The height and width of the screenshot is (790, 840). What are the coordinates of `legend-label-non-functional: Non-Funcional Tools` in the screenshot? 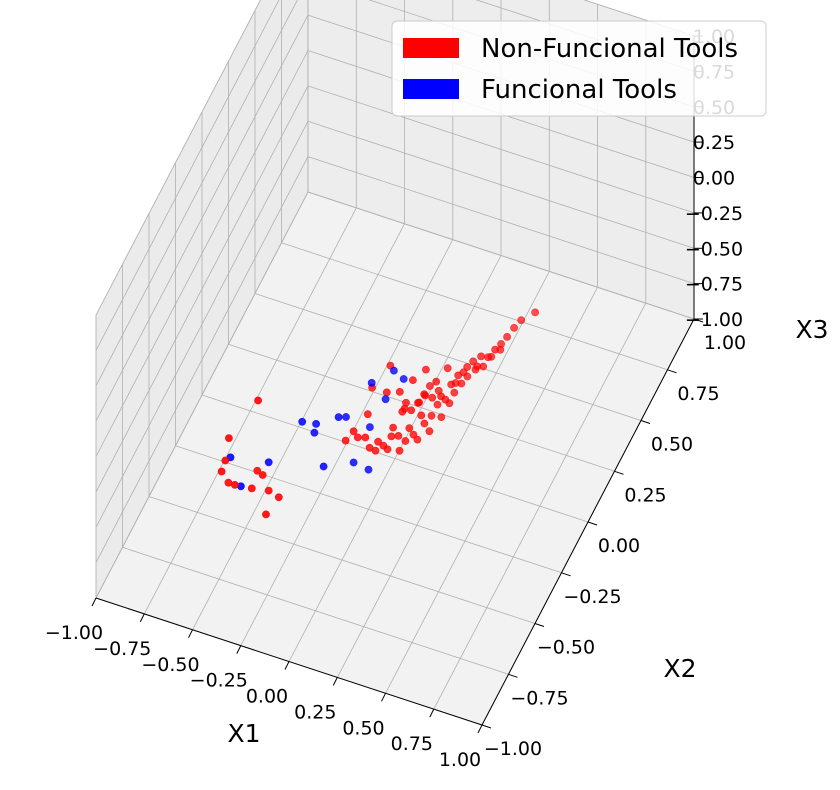 It's located at (609, 49).